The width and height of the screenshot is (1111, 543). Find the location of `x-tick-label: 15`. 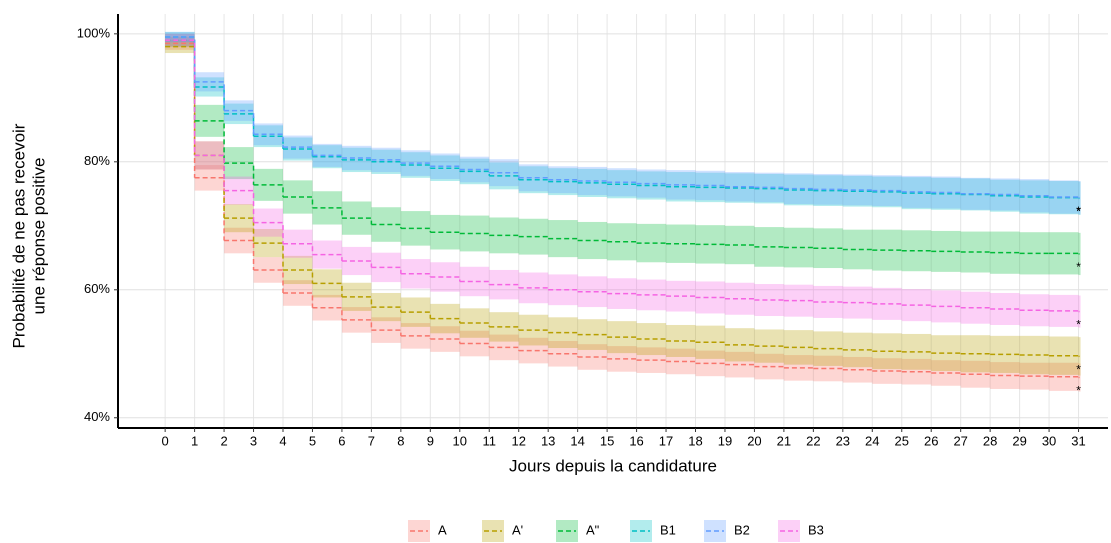

x-tick-label: 15 is located at coordinates (607, 440).